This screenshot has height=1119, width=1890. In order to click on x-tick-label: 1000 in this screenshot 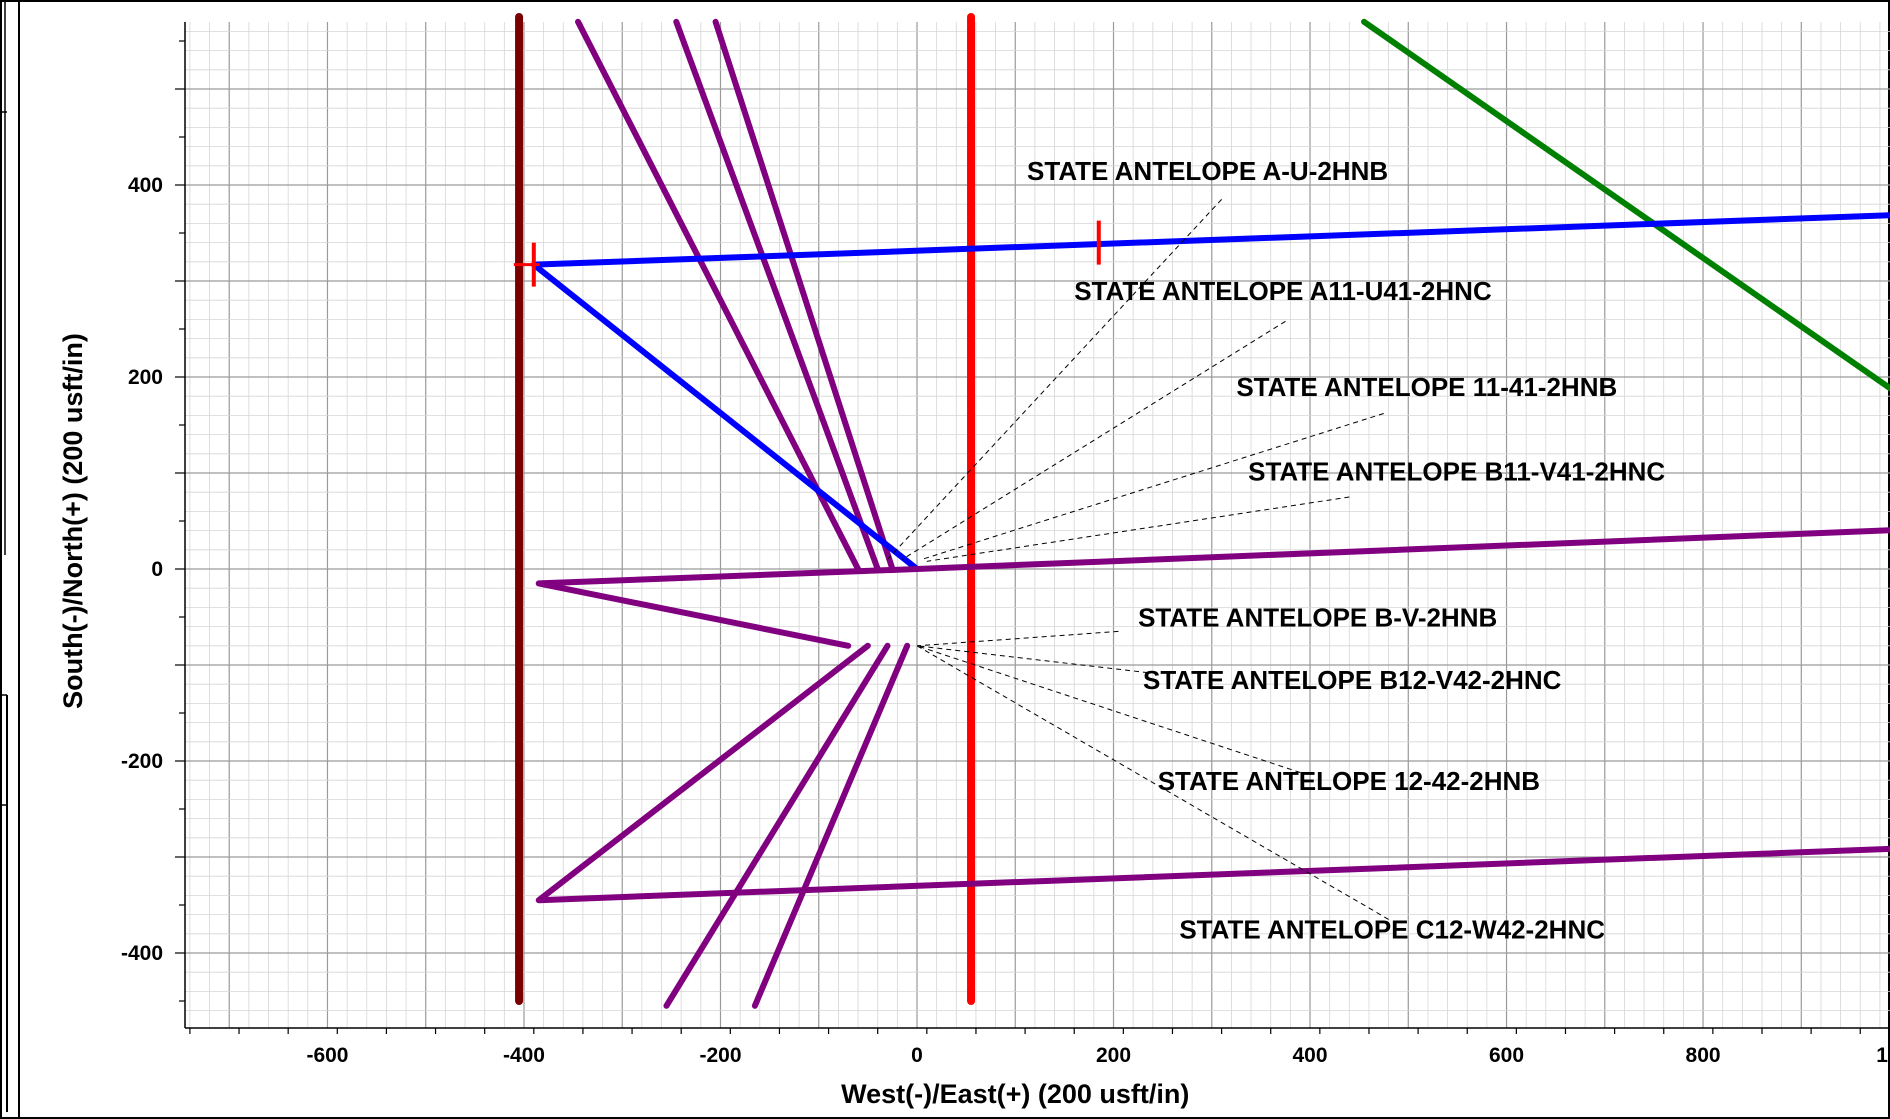, I will do `click(1883, 1055)`.